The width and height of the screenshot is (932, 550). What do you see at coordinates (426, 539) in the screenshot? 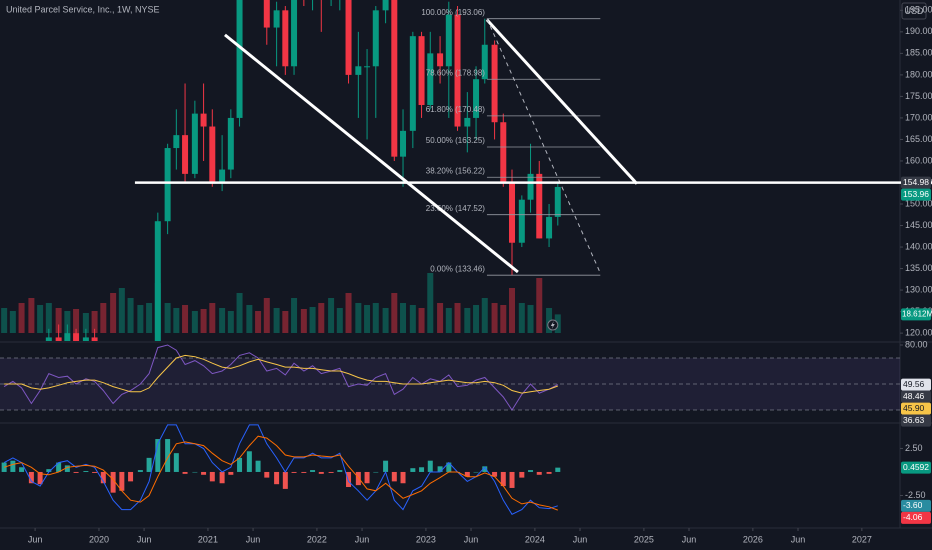
I see `x-tick-label: 2023` at bounding box center [426, 539].